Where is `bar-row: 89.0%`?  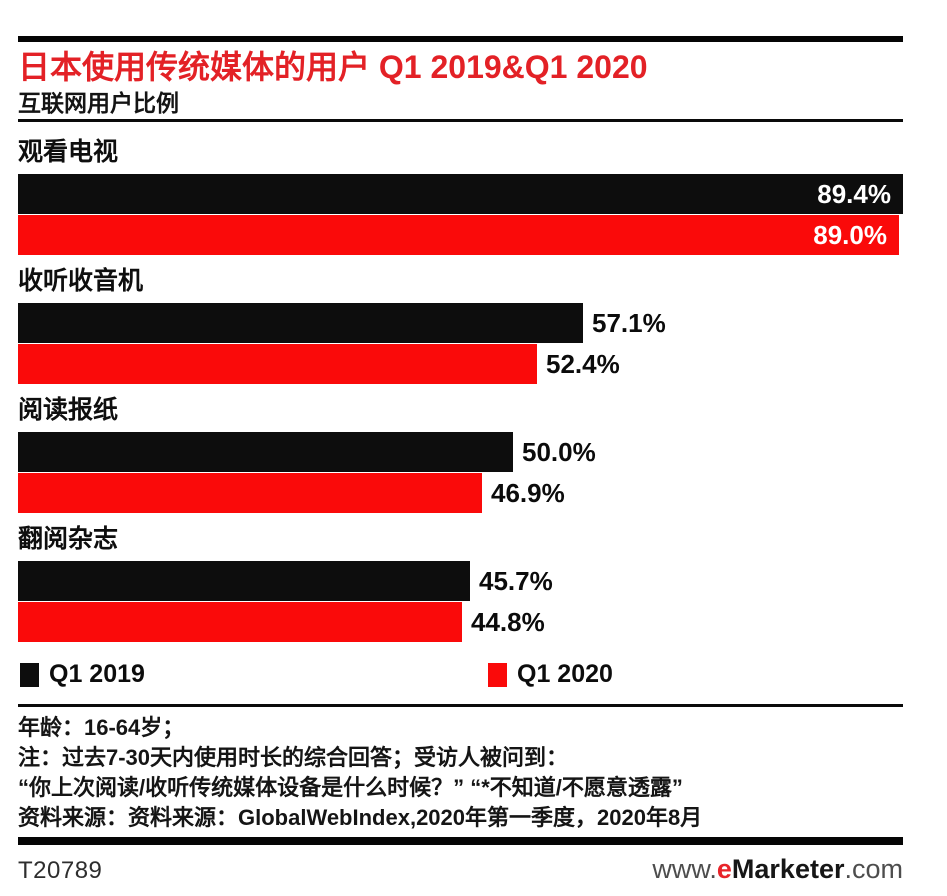 bar-row: 89.0% is located at coordinates (460, 235).